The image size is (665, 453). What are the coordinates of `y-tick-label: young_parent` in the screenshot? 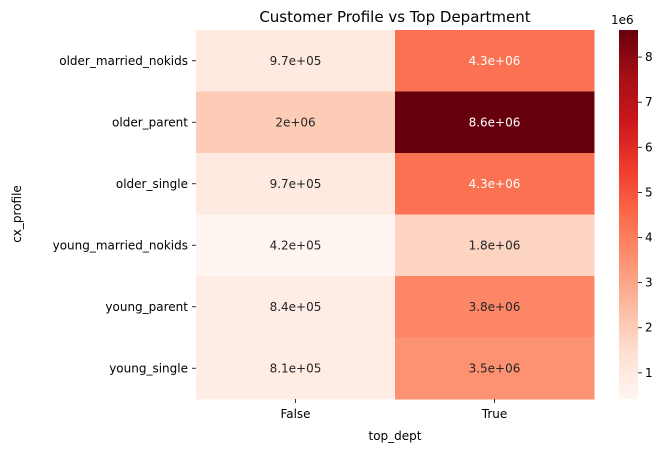 It's located at (146, 307).